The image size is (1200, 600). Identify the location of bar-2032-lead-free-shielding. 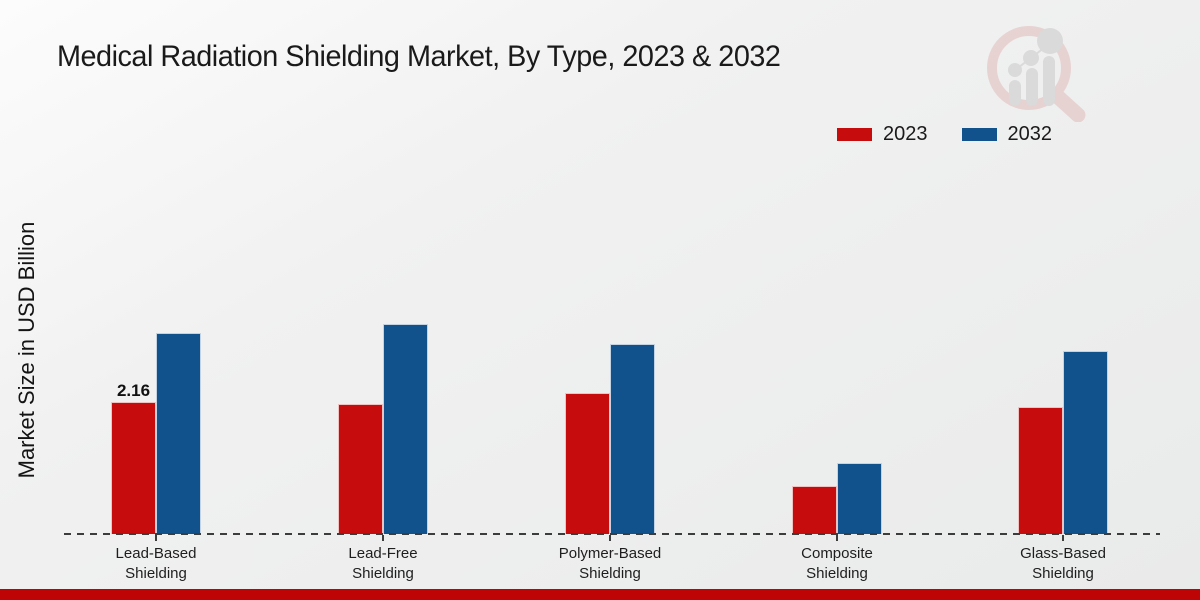
(405, 429).